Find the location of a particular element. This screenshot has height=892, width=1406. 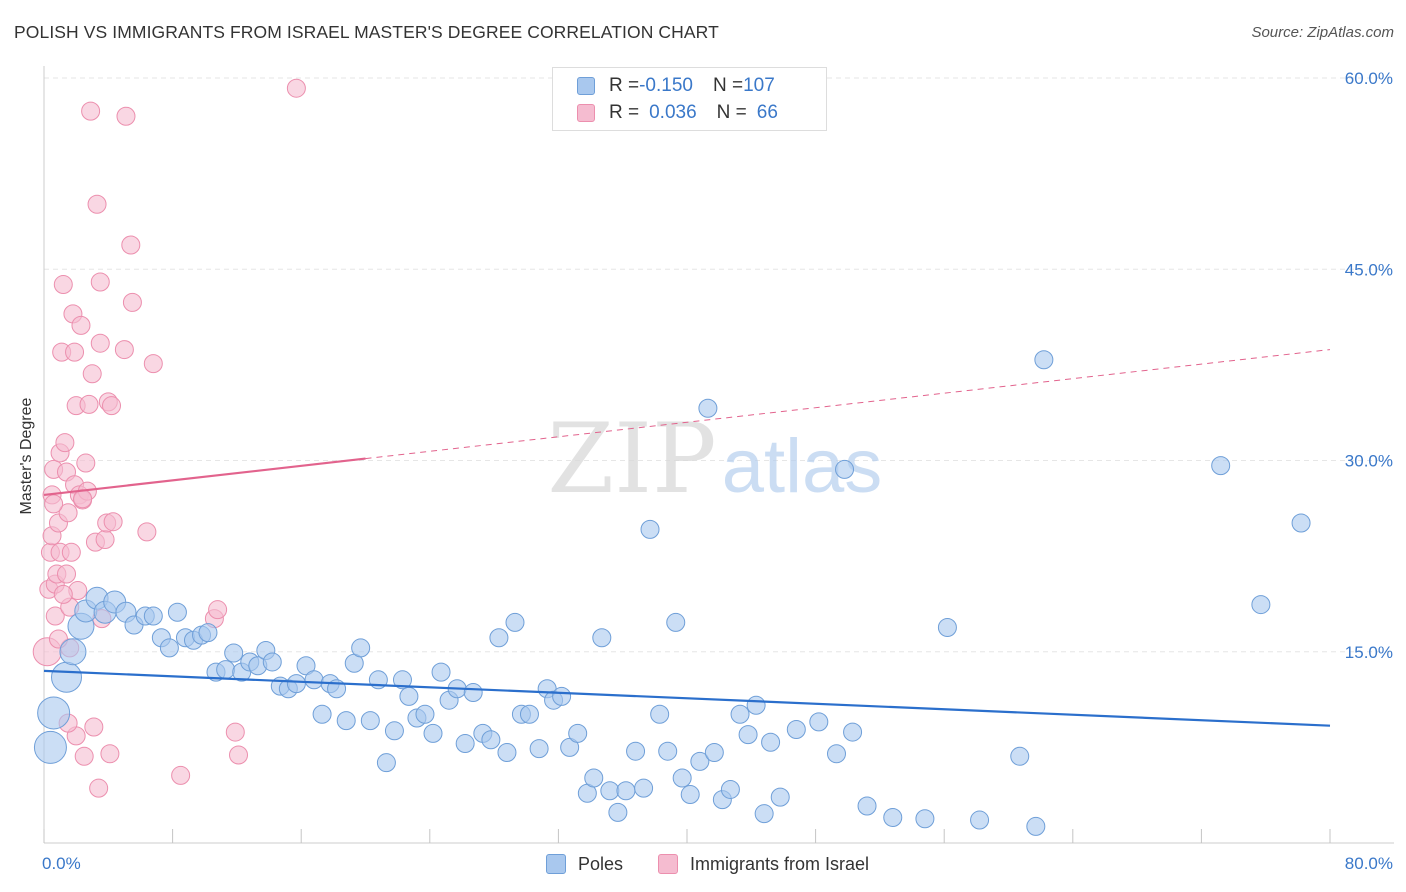

y-tick-label: 15.0% is located at coordinates (1369, 652).